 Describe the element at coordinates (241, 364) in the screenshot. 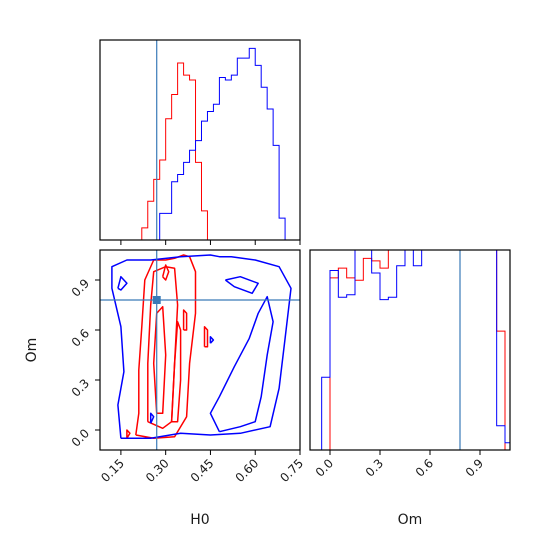

I see `contour-blue-inner` at that location.